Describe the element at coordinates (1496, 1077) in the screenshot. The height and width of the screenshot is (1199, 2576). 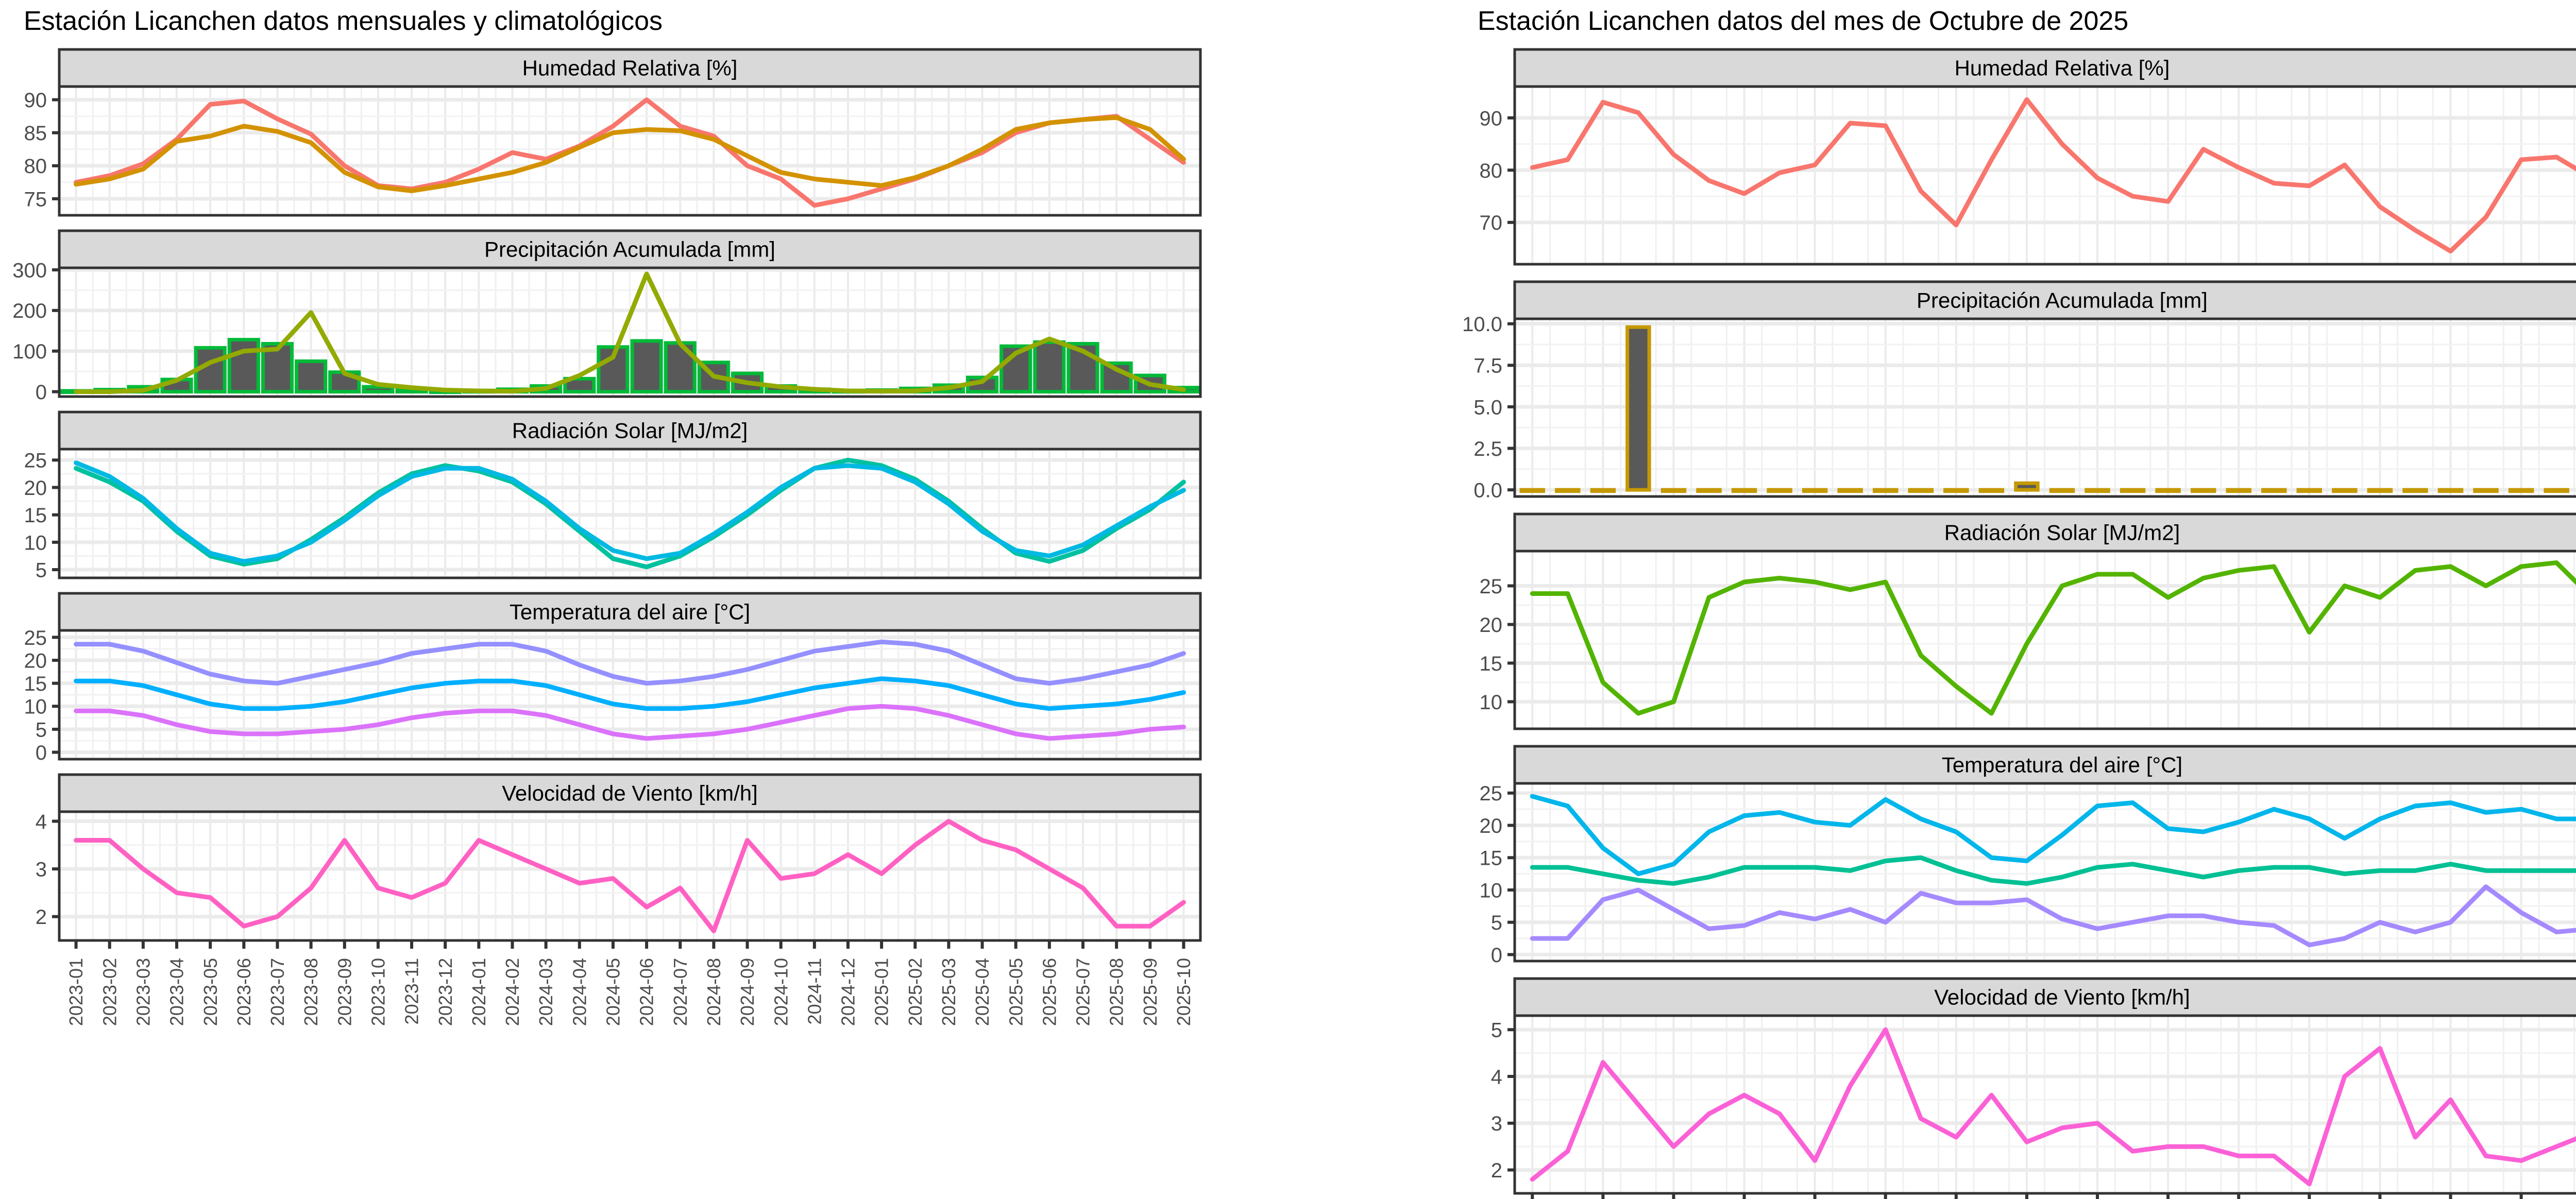
I see `y-tick-label: 4` at that location.